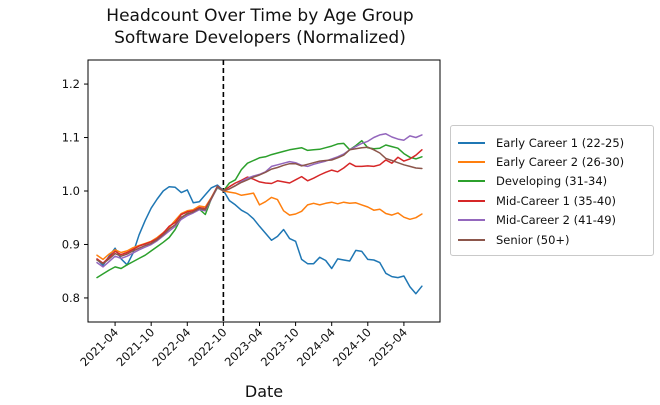 This screenshot has width=660, height=405. What do you see at coordinates (560, 162) in the screenshot?
I see `legend-item-label: Early Career 2 (26-30)` at bounding box center [560, 162].